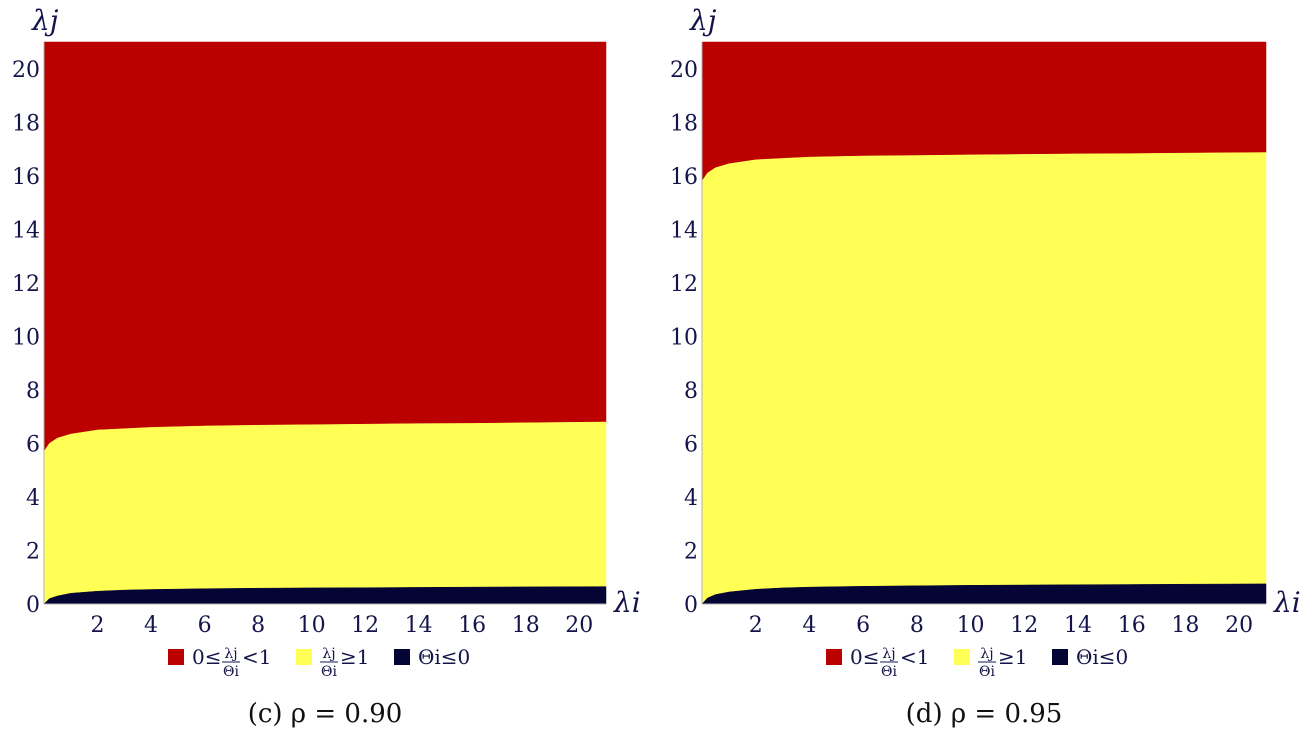 This screenshot has width=1304, height=741. Describe the element at coordinates (325, 714) in the screenshot. I see `figure-caption: (c) ρ = 0.90` at that location.